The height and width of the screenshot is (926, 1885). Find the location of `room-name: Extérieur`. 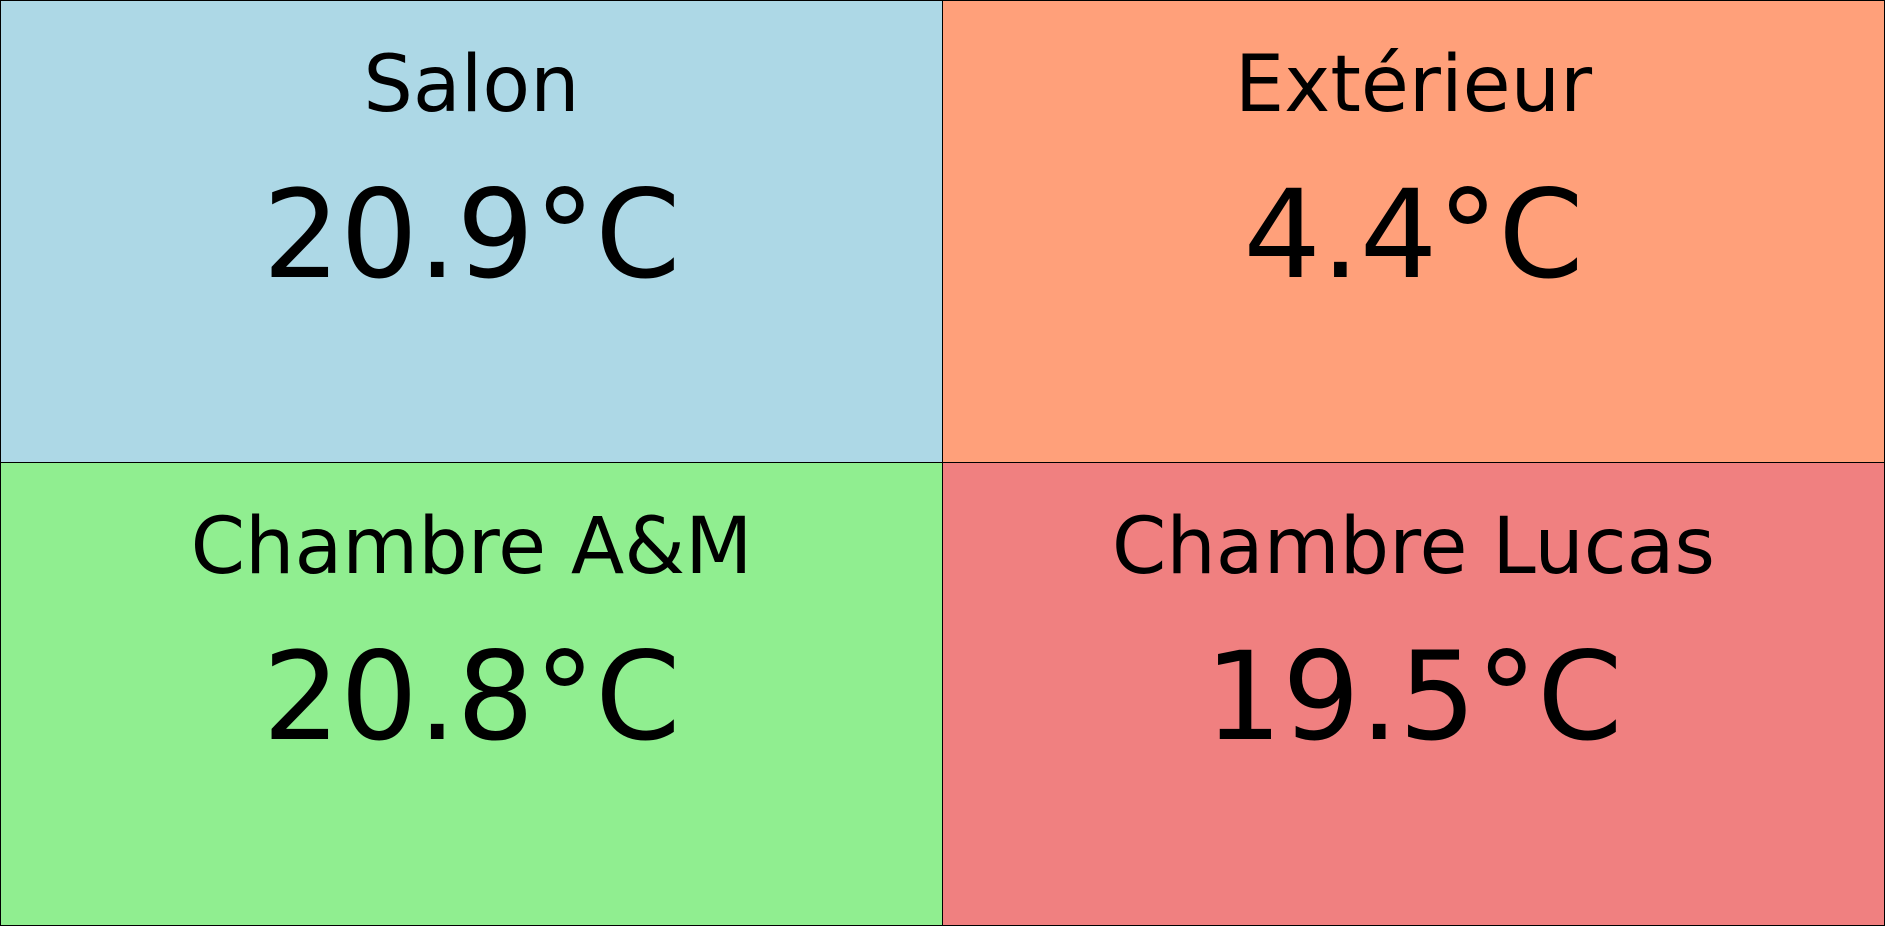

room-name: Extérieur is located at coordinates (1413, 85).